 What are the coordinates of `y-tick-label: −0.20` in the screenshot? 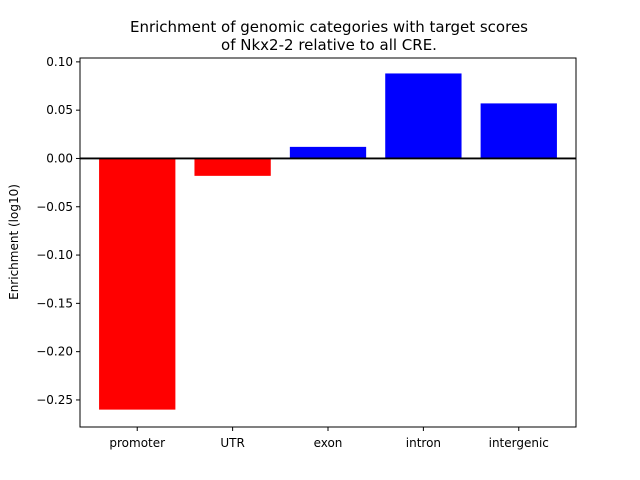 It's located at (54, 352).